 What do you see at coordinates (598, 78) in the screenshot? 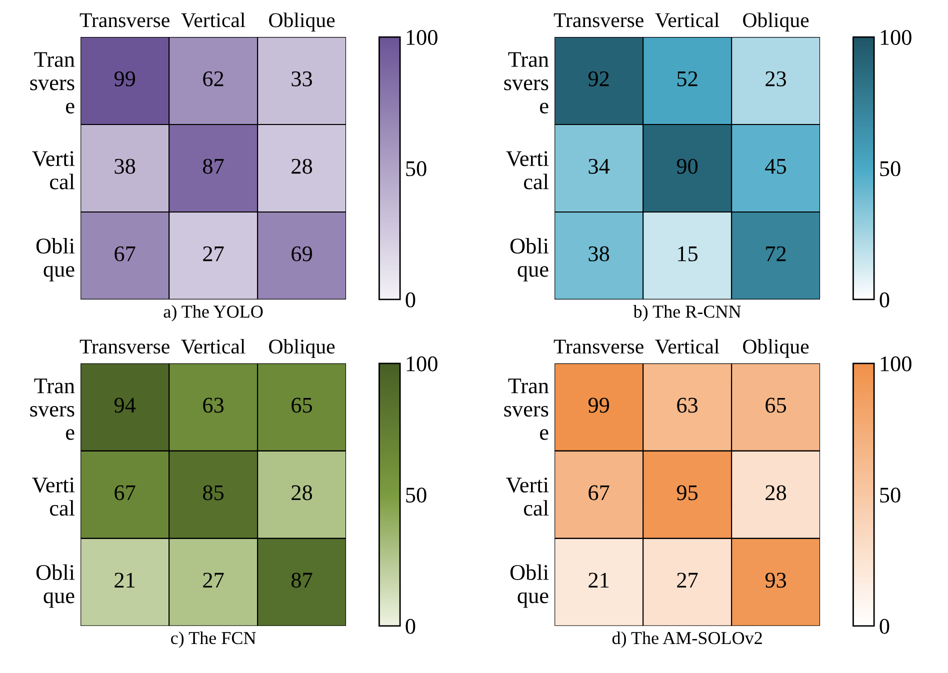
I see `data-label: 92` at bounding box center [598, 78].